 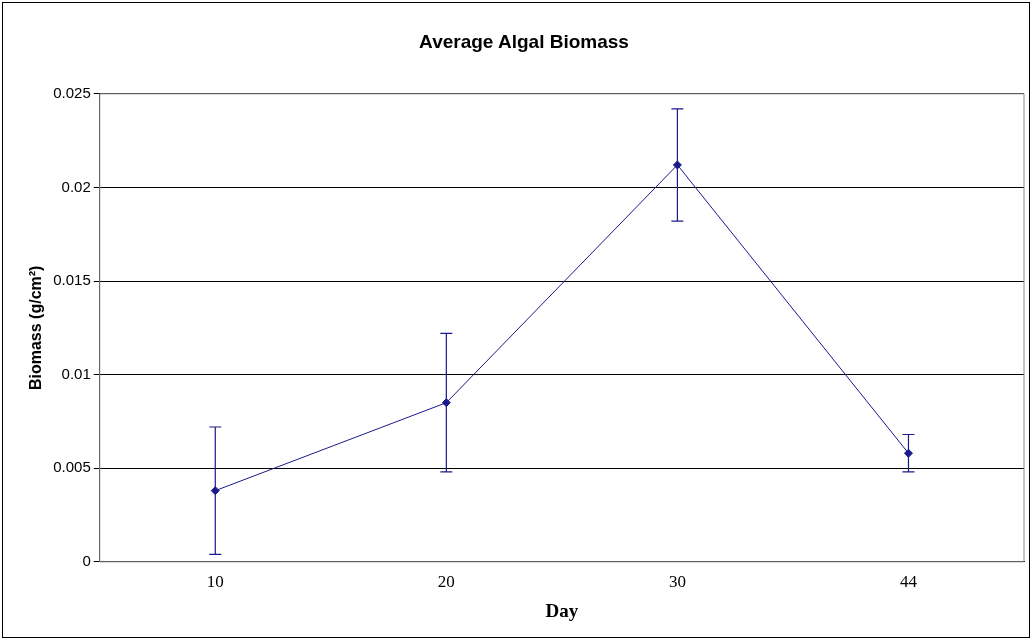 What do you see at coordinates (72, 467) in the screenshot?
I see `y-tick-label: 0.005` at bounding box center [72, 467].